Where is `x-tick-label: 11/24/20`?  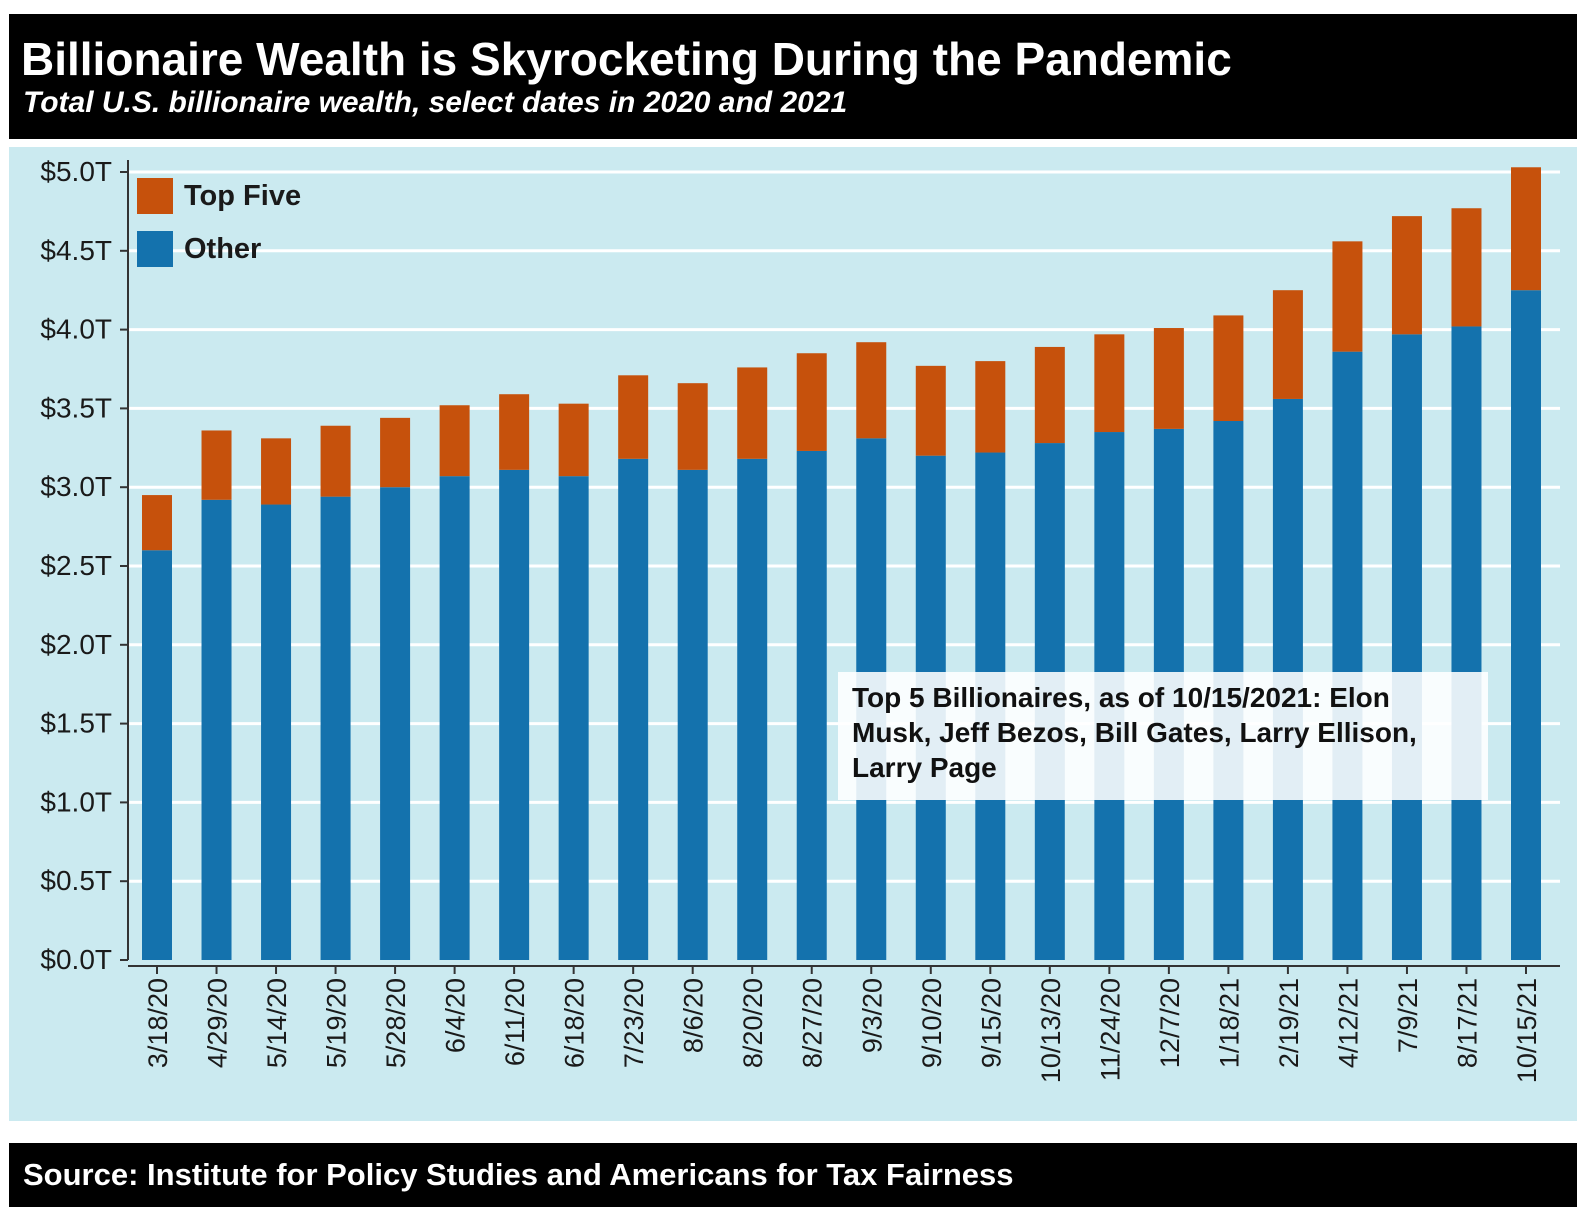
x-tick-label: 11/24/20 is located at coordinates (1110, 1029).